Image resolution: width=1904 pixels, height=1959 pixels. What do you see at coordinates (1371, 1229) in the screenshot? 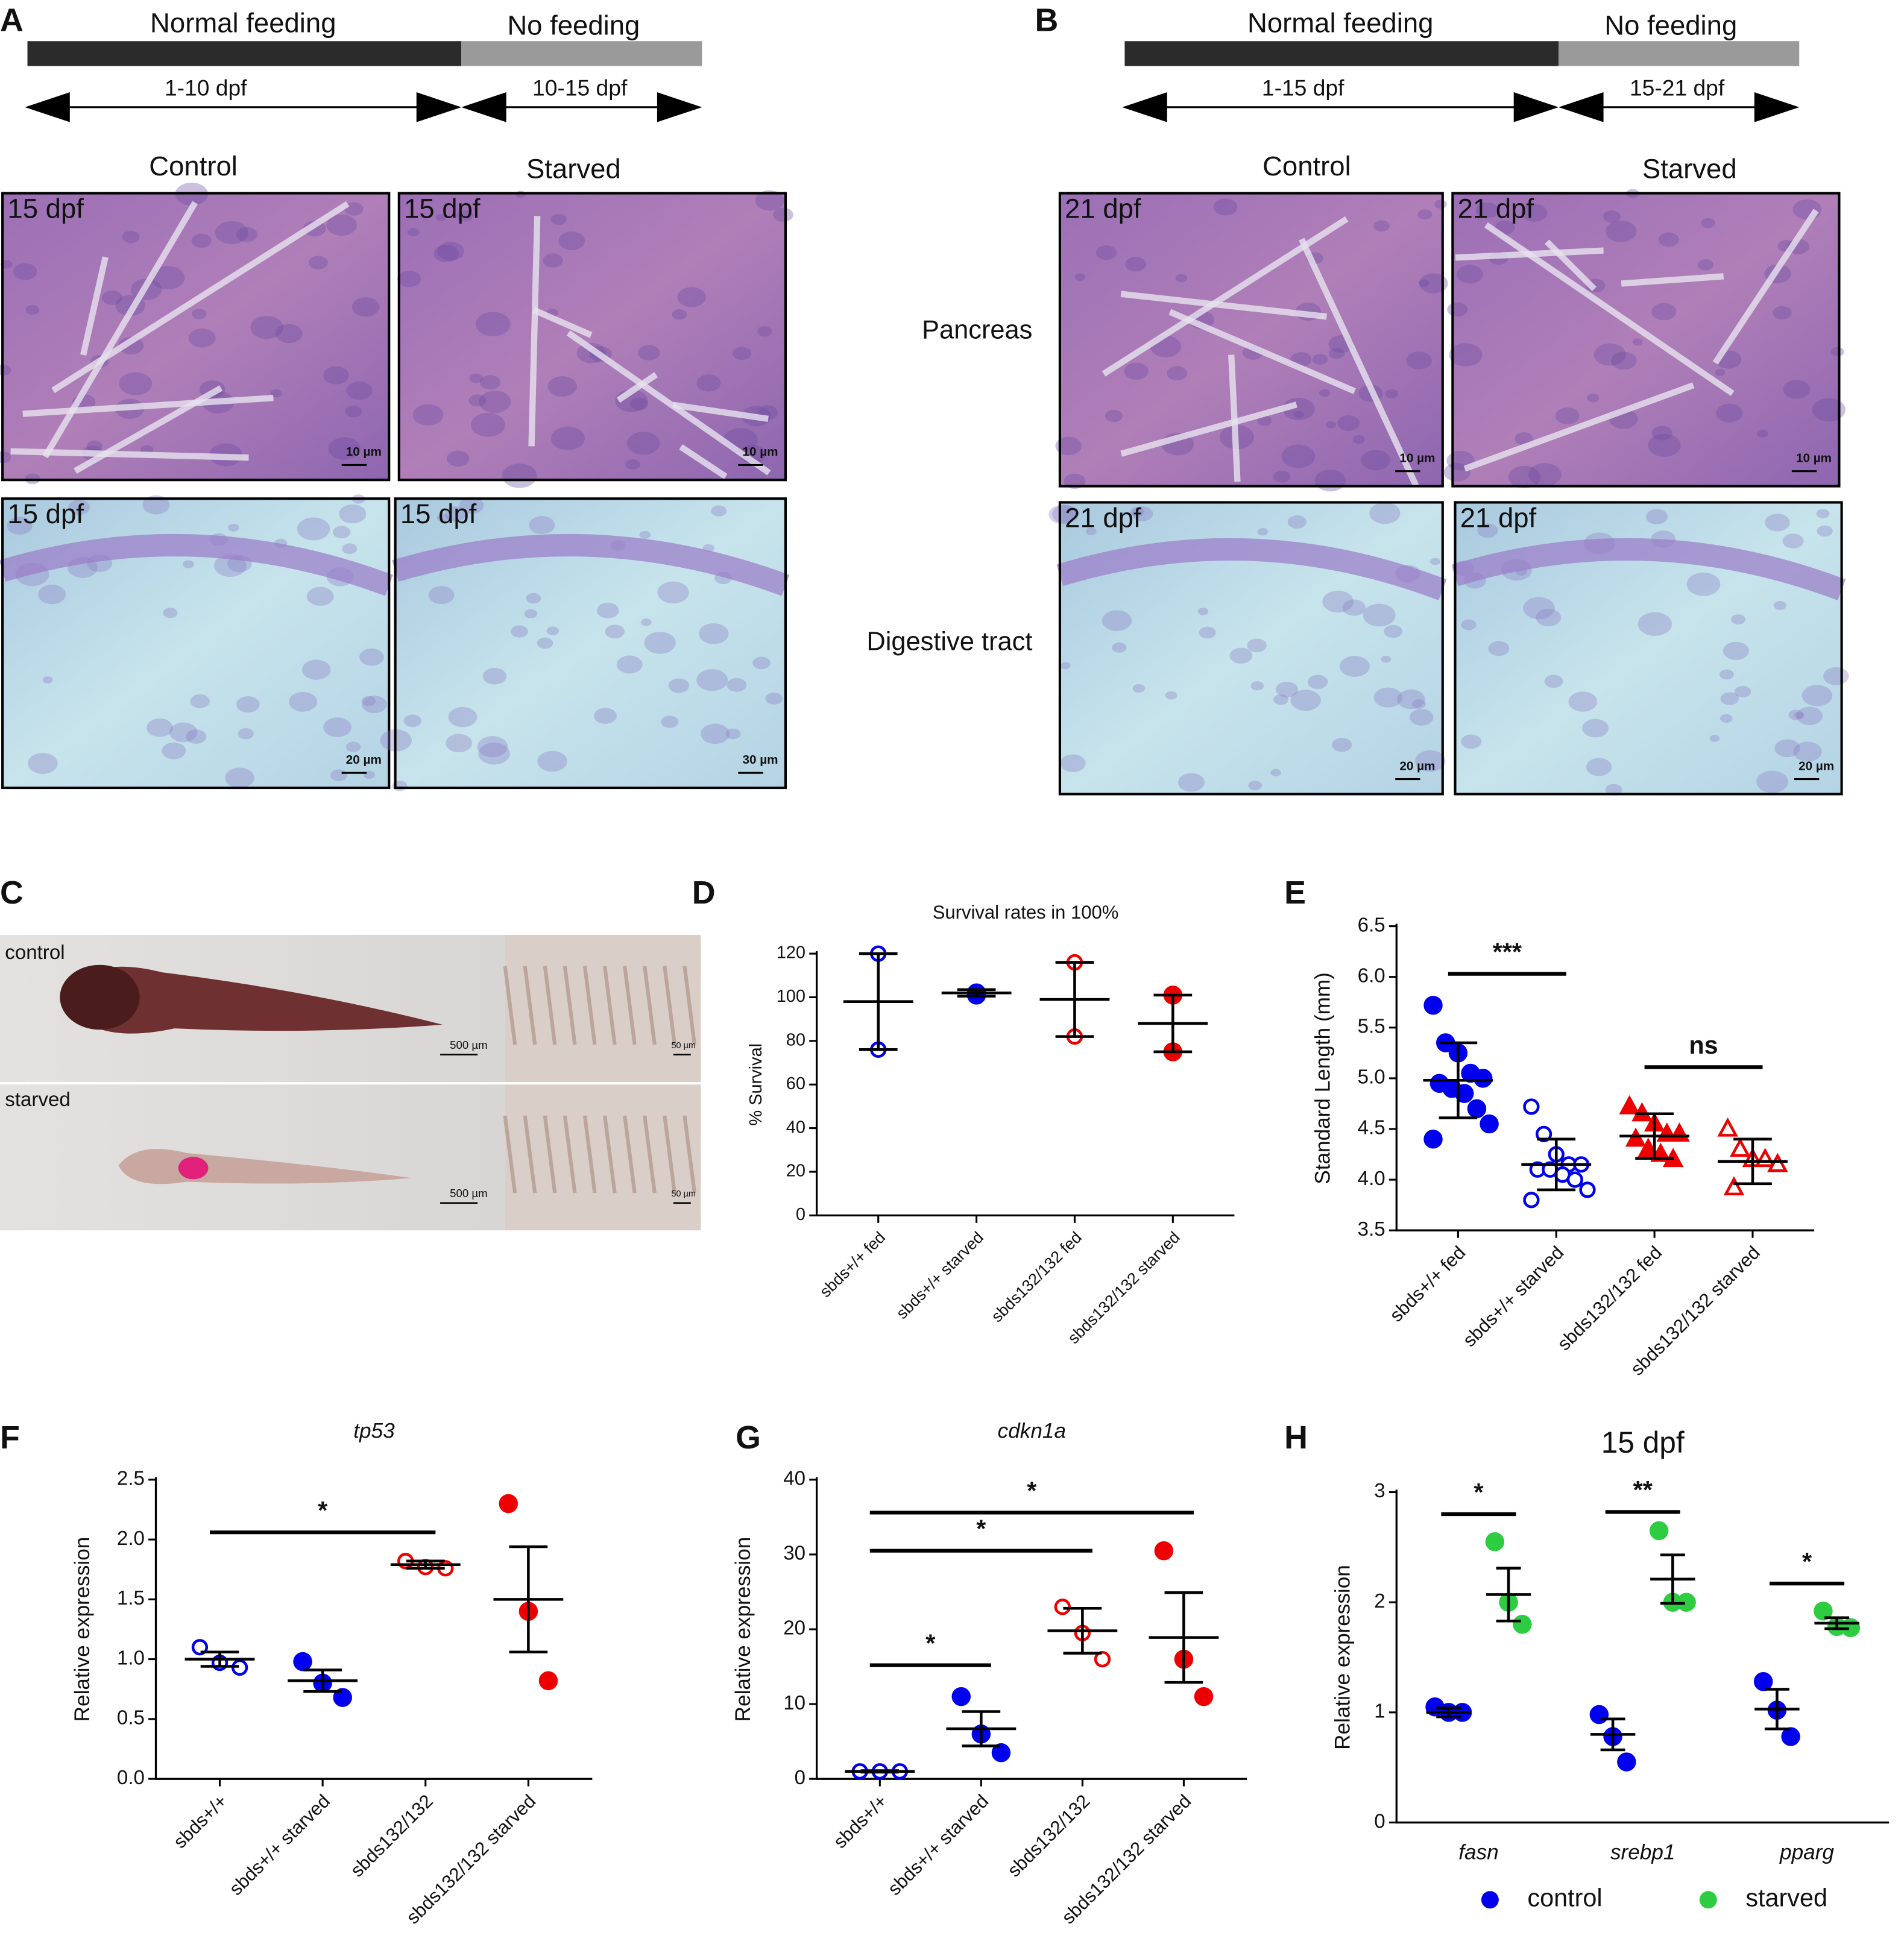
I see `y-tick-label: 3.5` at bounding box center [1371, 1229].